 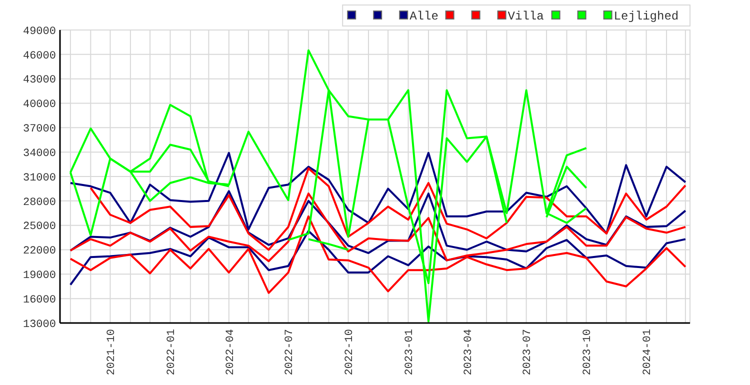 I want to click on x-tick-label: 2022-01, so click(x=172, y=352).